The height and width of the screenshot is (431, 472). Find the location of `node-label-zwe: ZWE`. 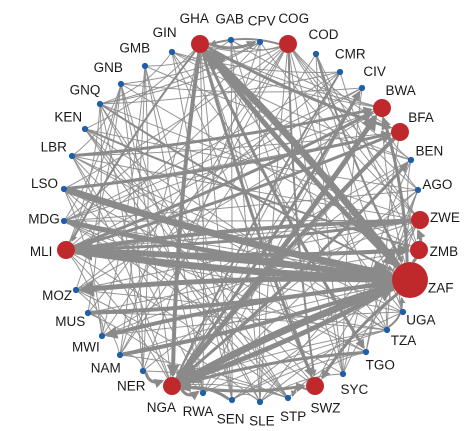

node-label-zwe: ZWE is located at coordinates (445, 217).